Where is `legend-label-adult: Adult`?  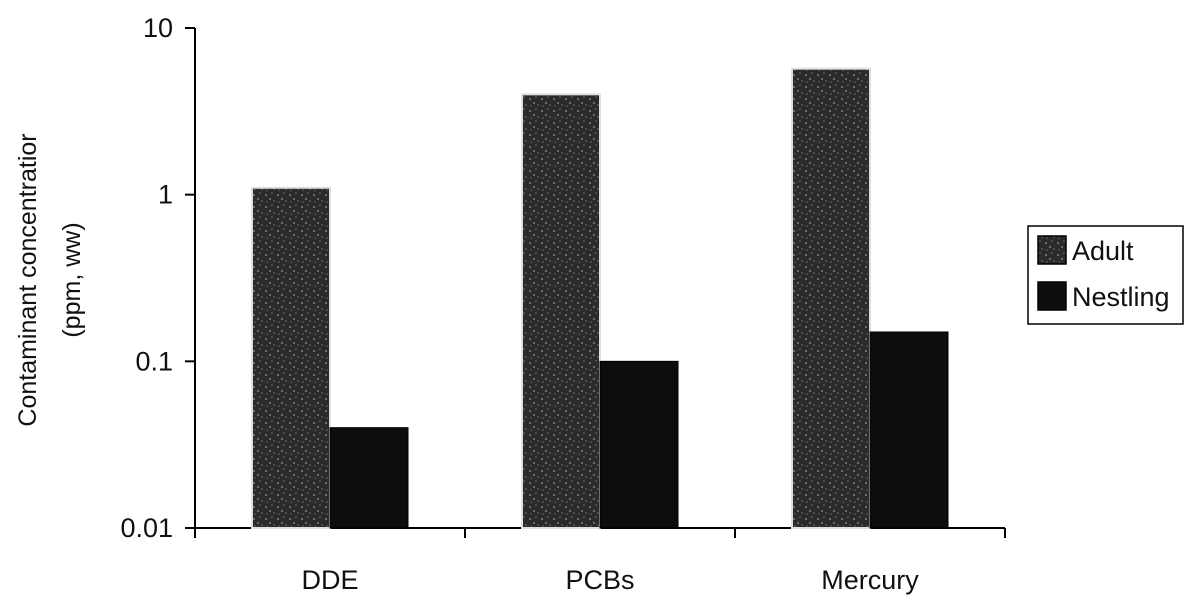 legend-label-adult: Adult is located at coordinates (1103, 251).